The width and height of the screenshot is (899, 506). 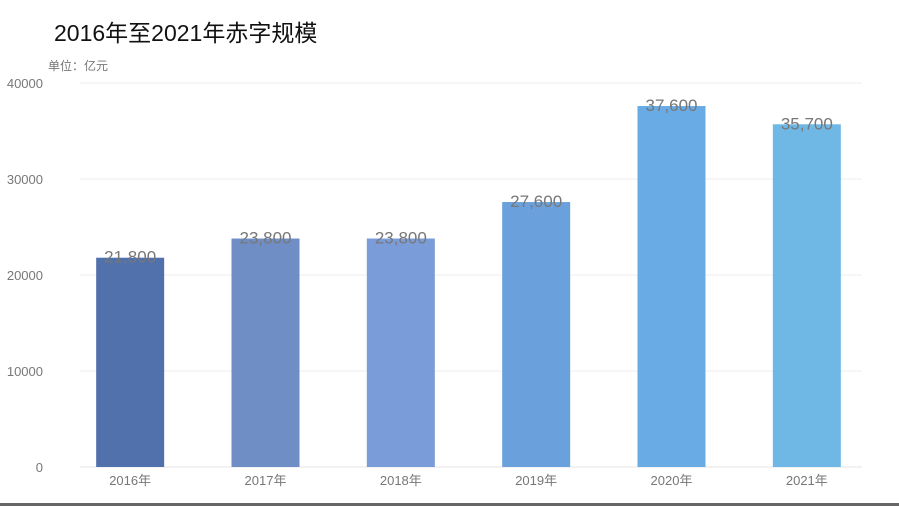 What do you see at coordinates (39, 467) in the screenshot?
I see `y-tick-label: 0` at bounding box center [39, 467].